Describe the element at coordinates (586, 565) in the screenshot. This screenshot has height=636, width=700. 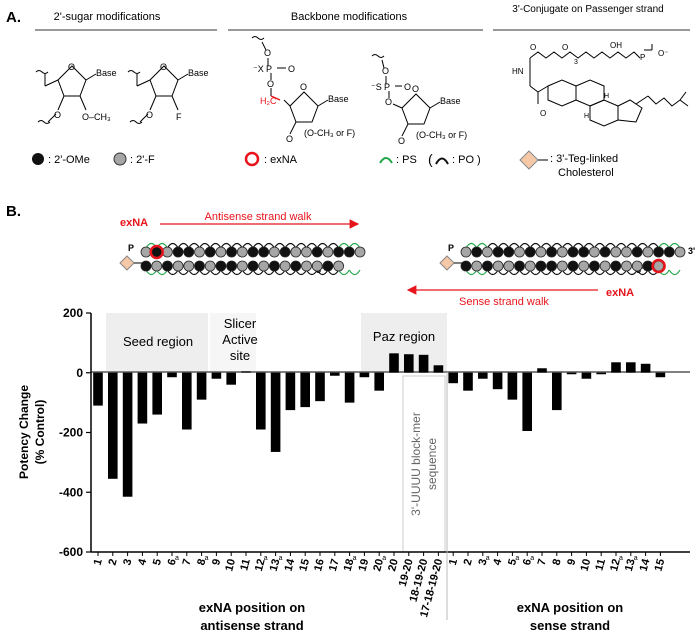
I see `x-tick-label: 10` at that location.